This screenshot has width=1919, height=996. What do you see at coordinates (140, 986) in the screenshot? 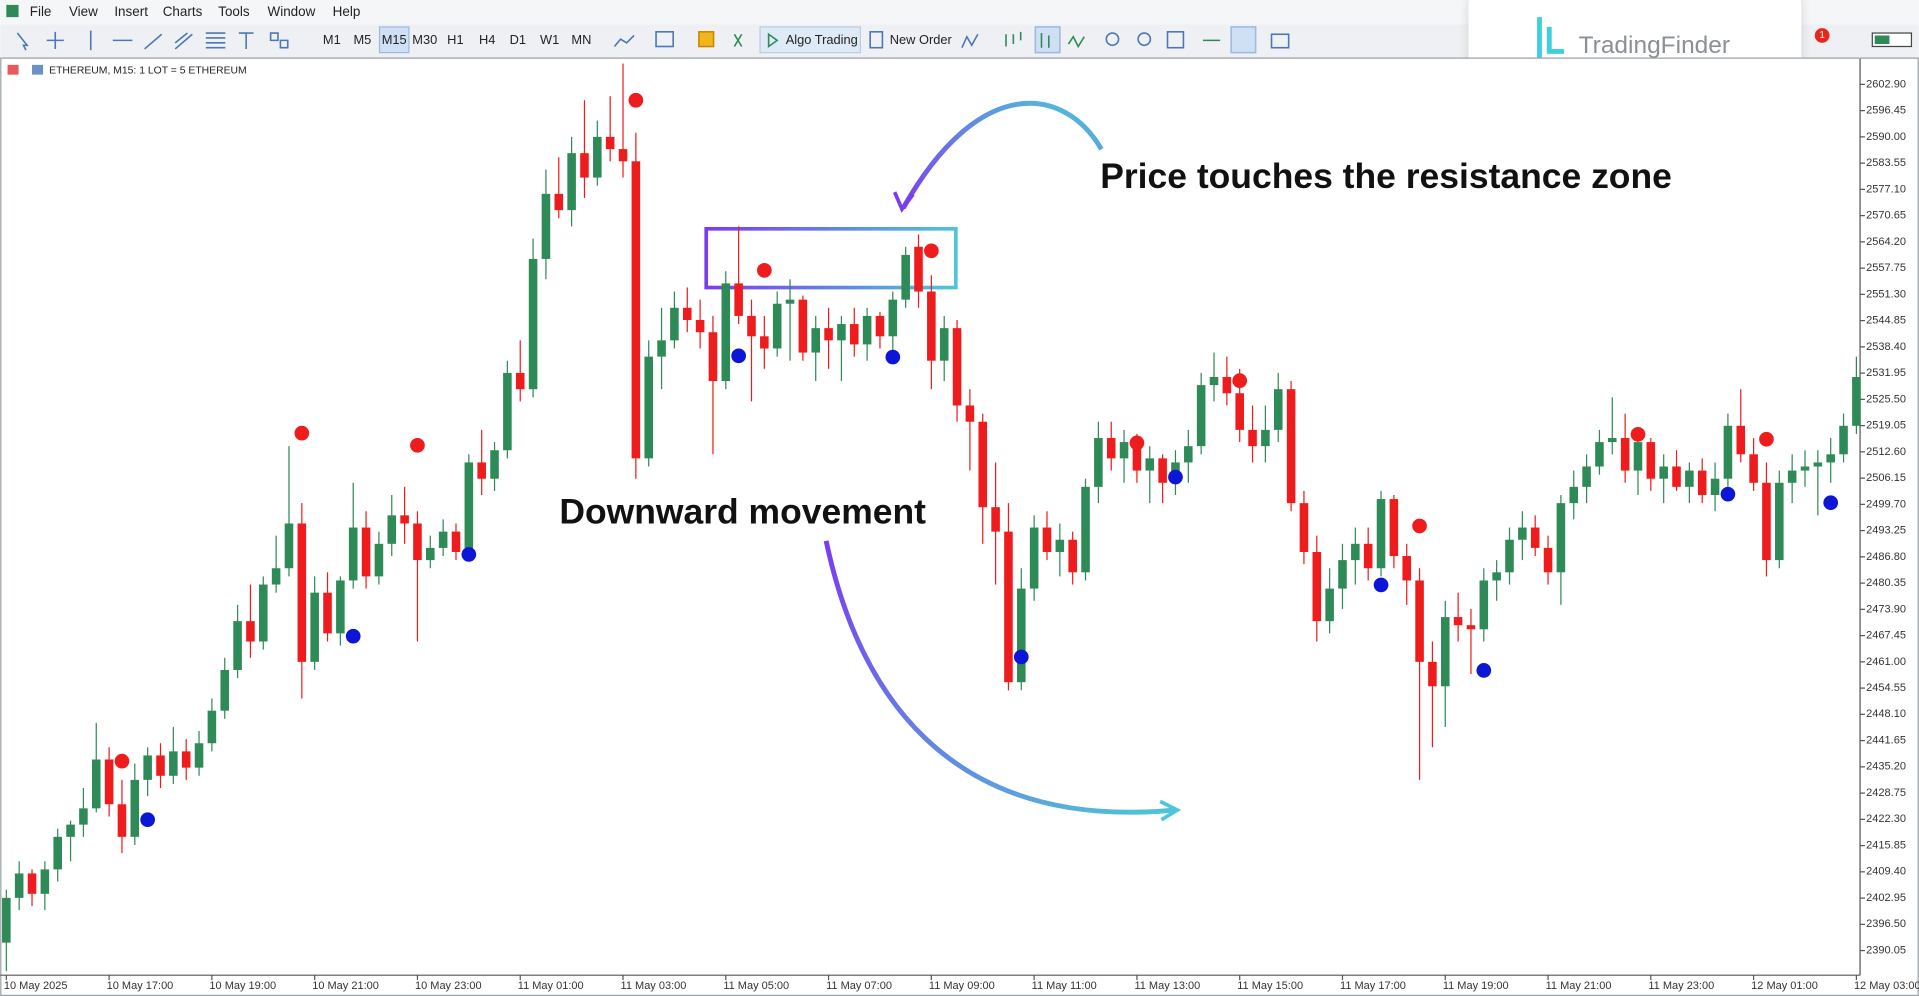
I see `x-tick-label: 10 May 17:00` at bounding box center [140, 986].